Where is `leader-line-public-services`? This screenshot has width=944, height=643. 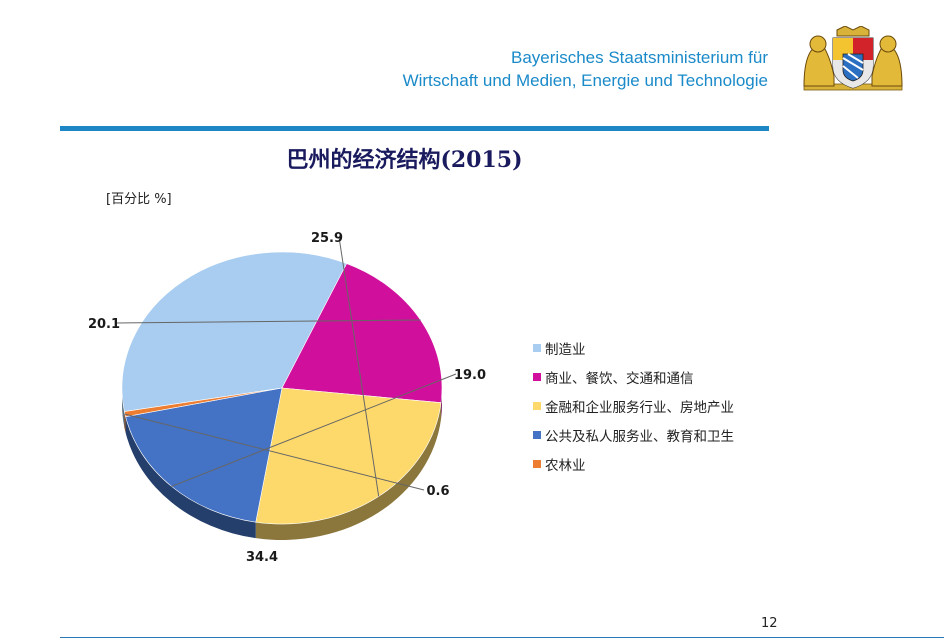
leader-line-public-services is located at coordinates (314, 430).